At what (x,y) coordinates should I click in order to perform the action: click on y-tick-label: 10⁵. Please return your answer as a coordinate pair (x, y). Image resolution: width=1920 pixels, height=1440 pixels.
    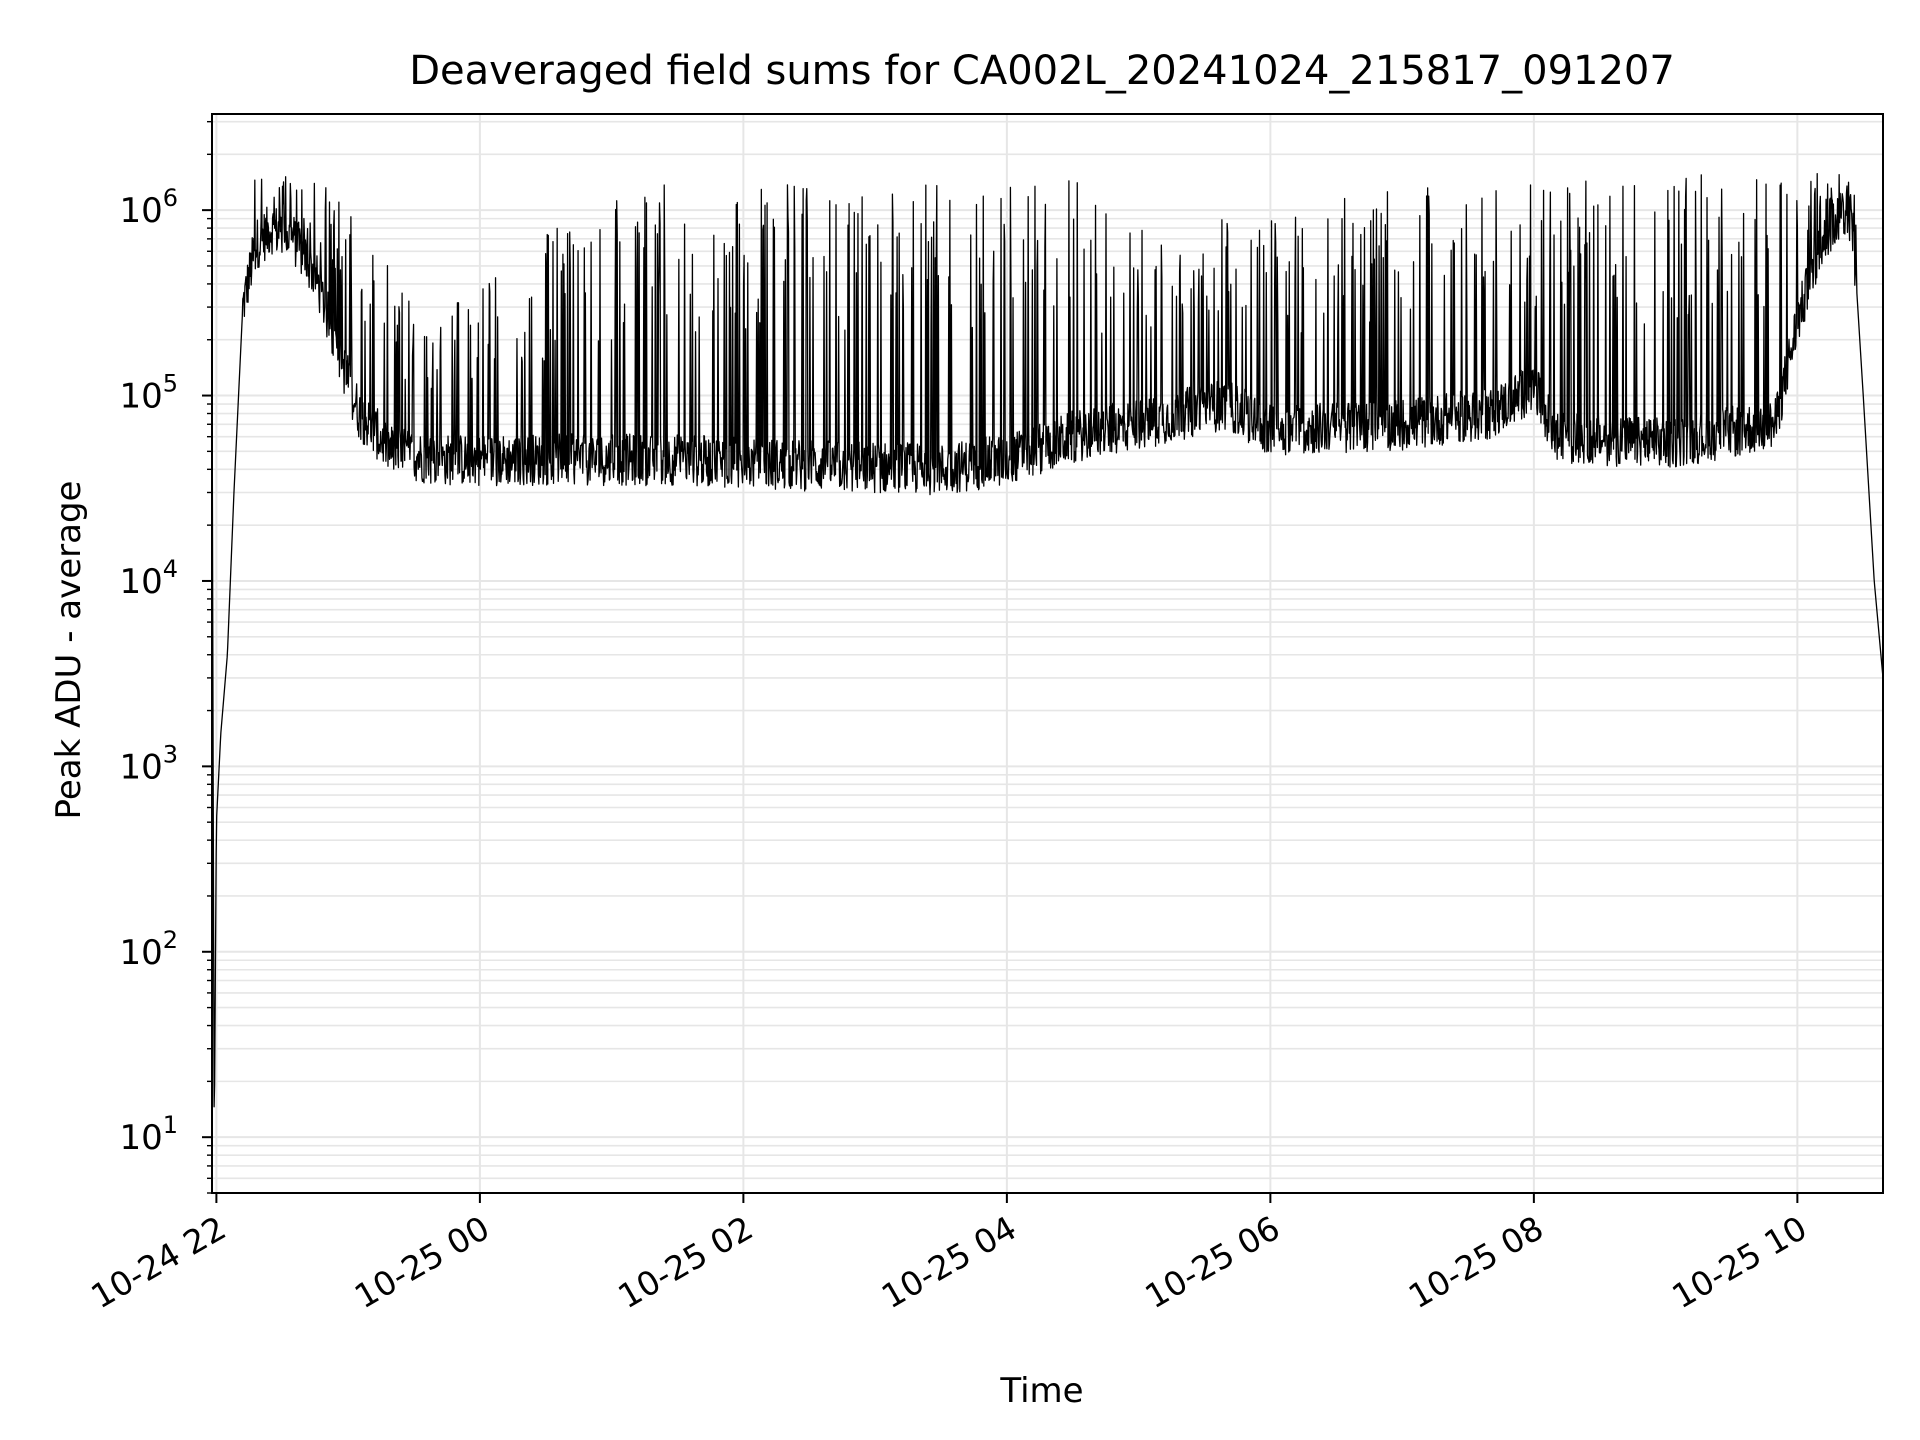
    Looking at the image, I should click on (148, 393).